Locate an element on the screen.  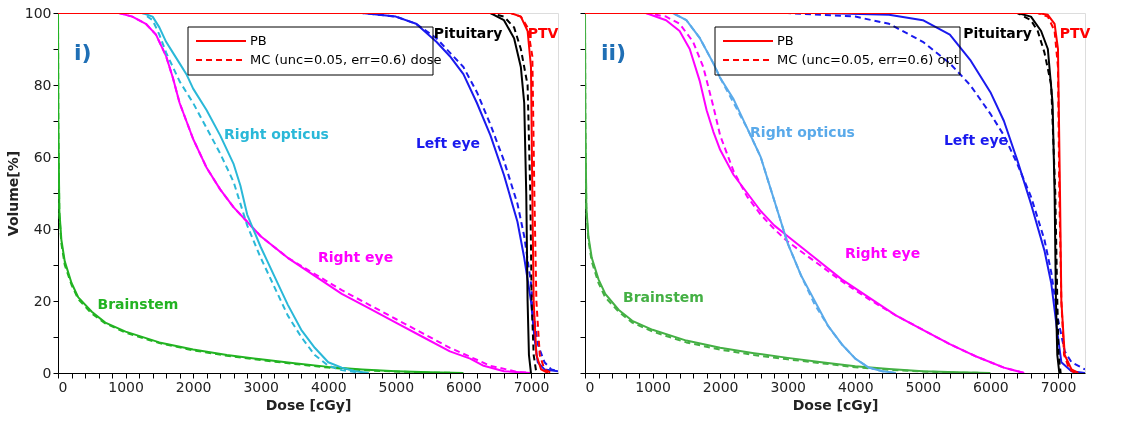
annotation: i) is located at coordinates (83, 52).